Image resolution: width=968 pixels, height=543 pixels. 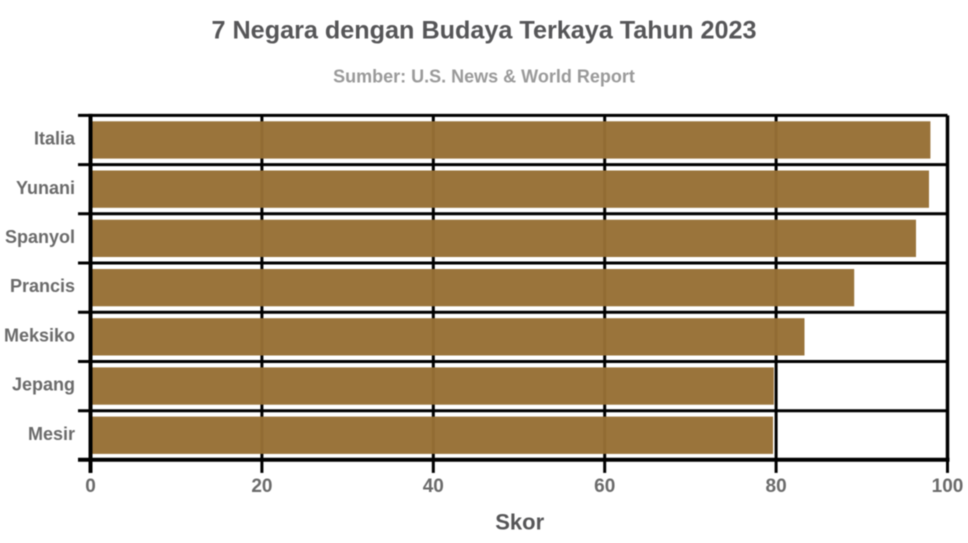 I want to click on svg-text: Meksiko, so click(x=39, y=335).